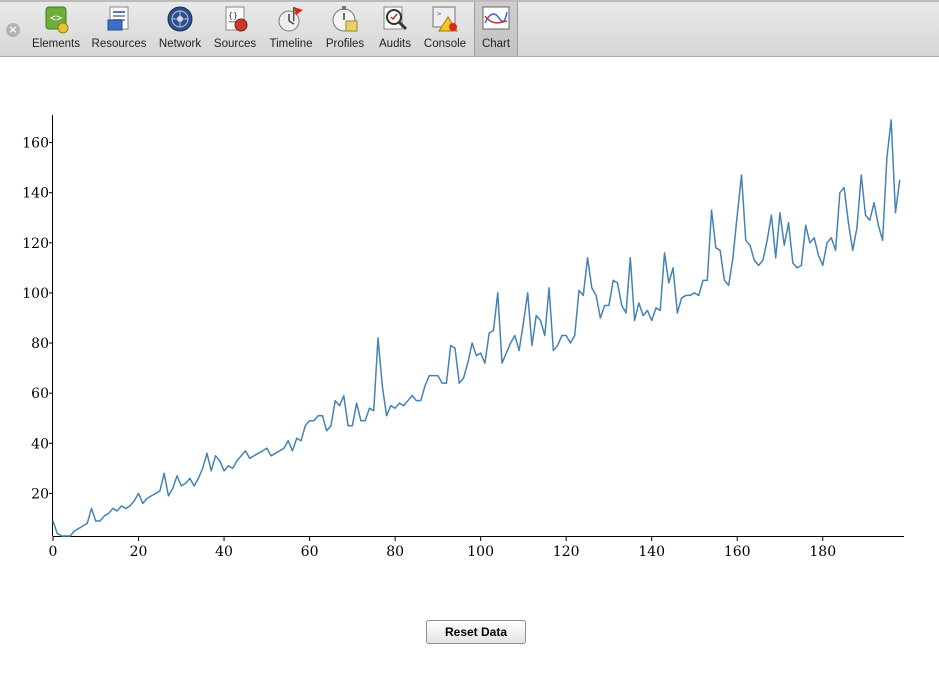 This screenshot has width=939, height=674. What do you see at coordinates (37, 319) in the screenshot?
I see `y-axis-ticks: 20 40 60 80 100 120 140 160` at bounding box center [37, 319].